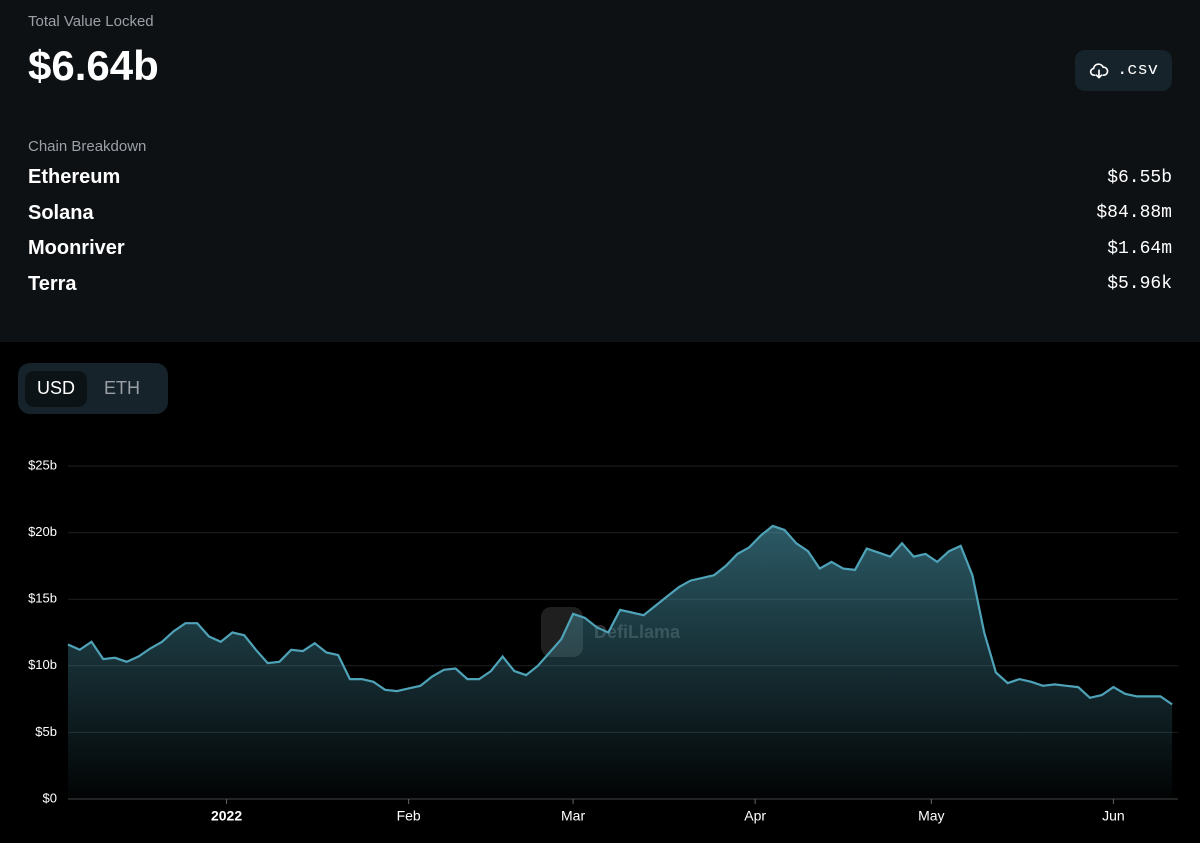 The height and width of the screenshot is (843, 1200). What do you see at coordinates (755, 816) in the screenshot?
I see `x-tick-label: Apr` at bounding box center [755, 816].